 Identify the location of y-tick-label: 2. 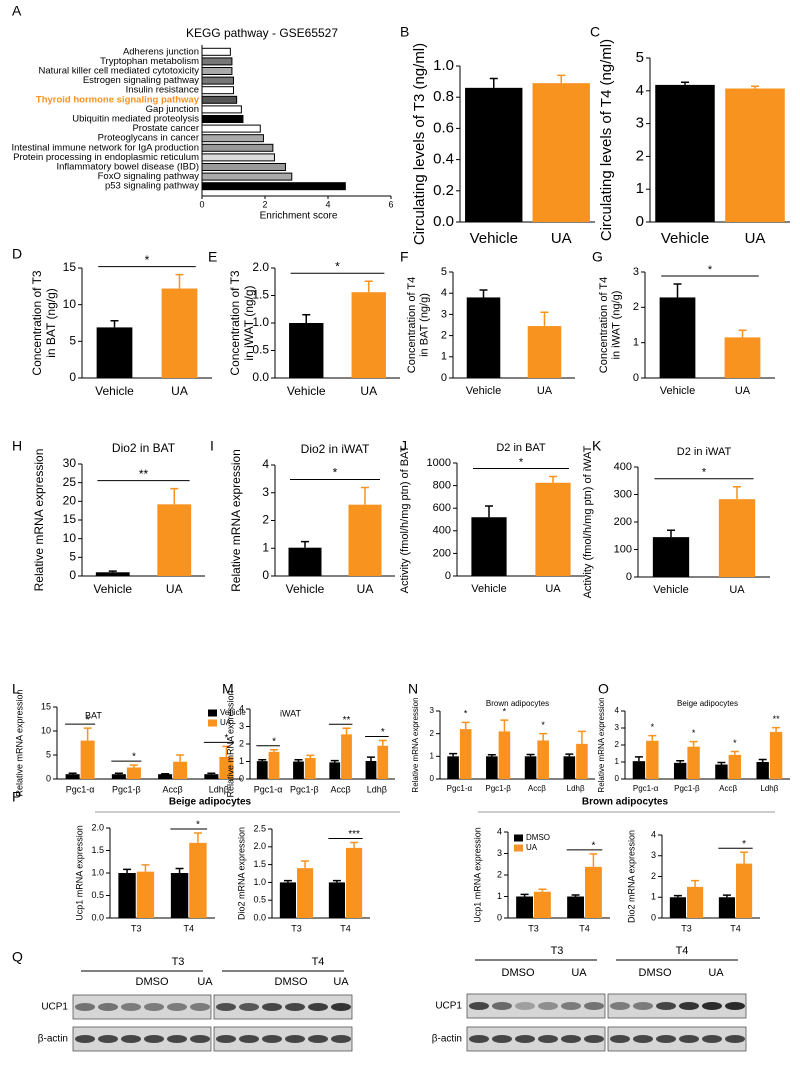
(653, 876).